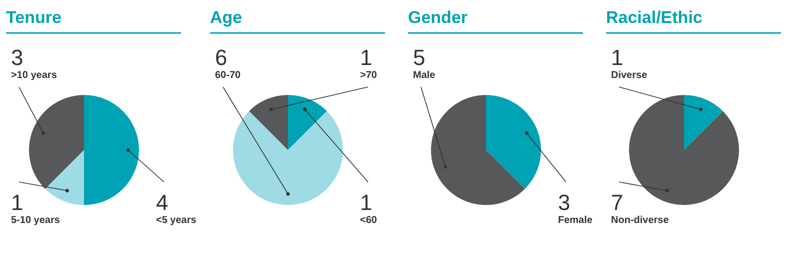 The width and height of the screenshot is (812, 267). Describe the element at coordinates (34, 75) in the screenshot. I see `slice-label: >10 years` at that location.